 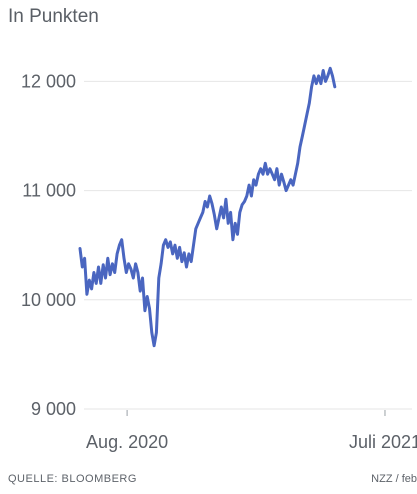 I want to click on y-axis: 9 000 10 000 11 000 12 000, so click(x=48, y=245).